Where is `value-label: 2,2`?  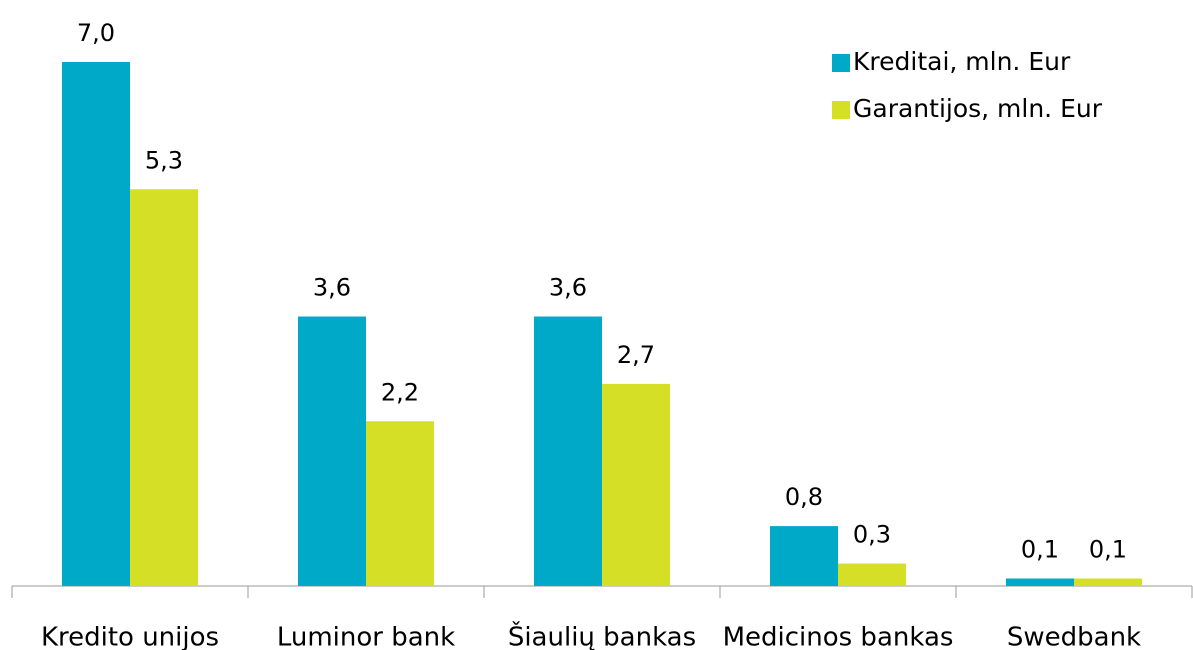 value-label: 2,2 is located at coordinates (400, 392).